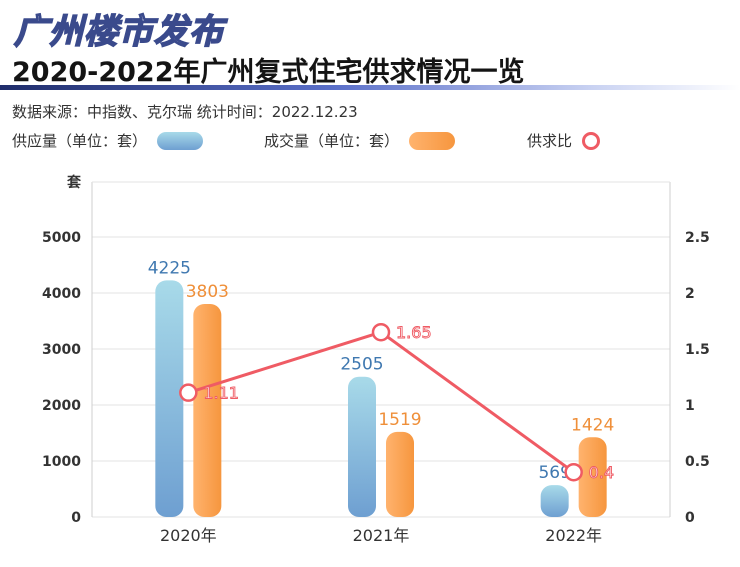 The width and height of the screenshot is (740, 567). Describe the element at coordinates (74, 182) in the screenshot. I see `y-axis-label: 套` at that location.